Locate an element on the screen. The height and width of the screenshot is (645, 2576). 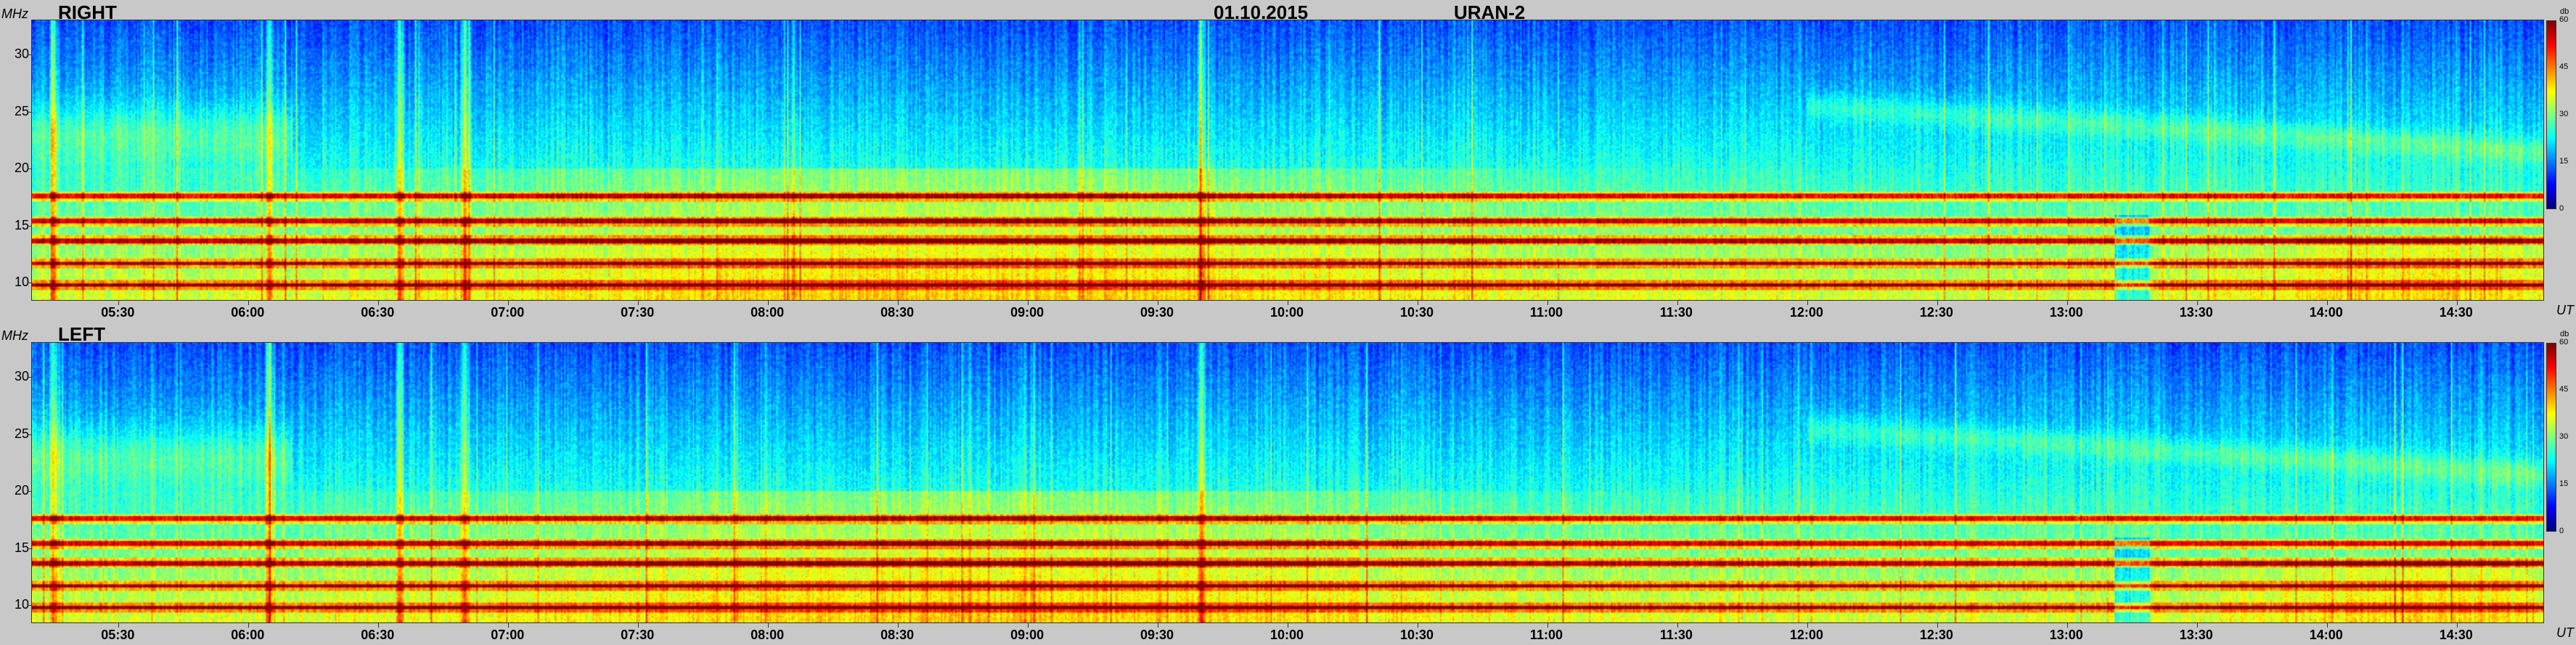
frequency-unit-label-bottom: MHz is located at coordinates (14, 335).